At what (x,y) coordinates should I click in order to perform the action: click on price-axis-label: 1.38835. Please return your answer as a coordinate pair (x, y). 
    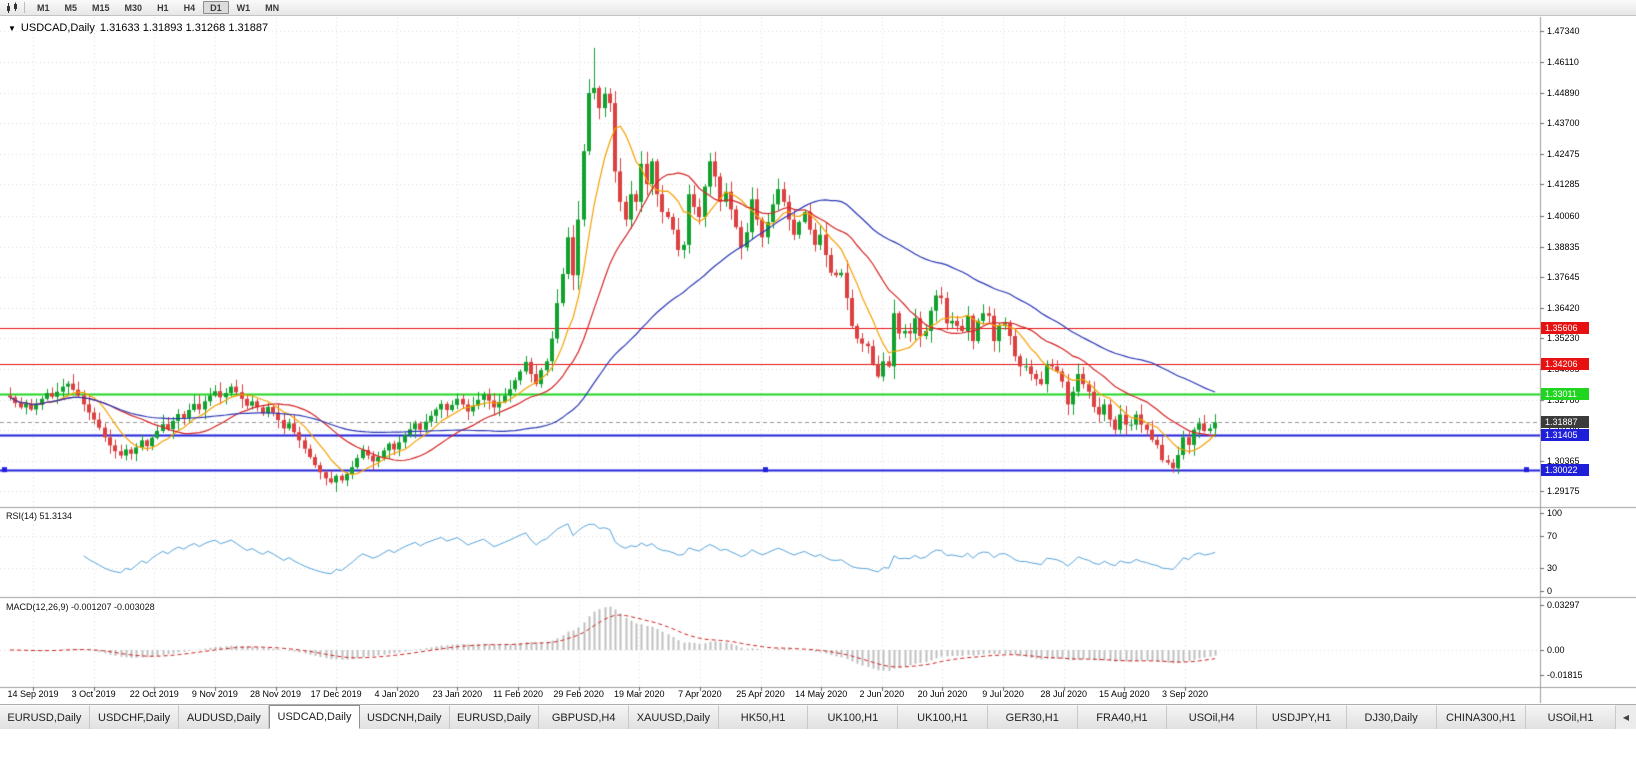
    Looking at the image, I should click on (1563, 246).